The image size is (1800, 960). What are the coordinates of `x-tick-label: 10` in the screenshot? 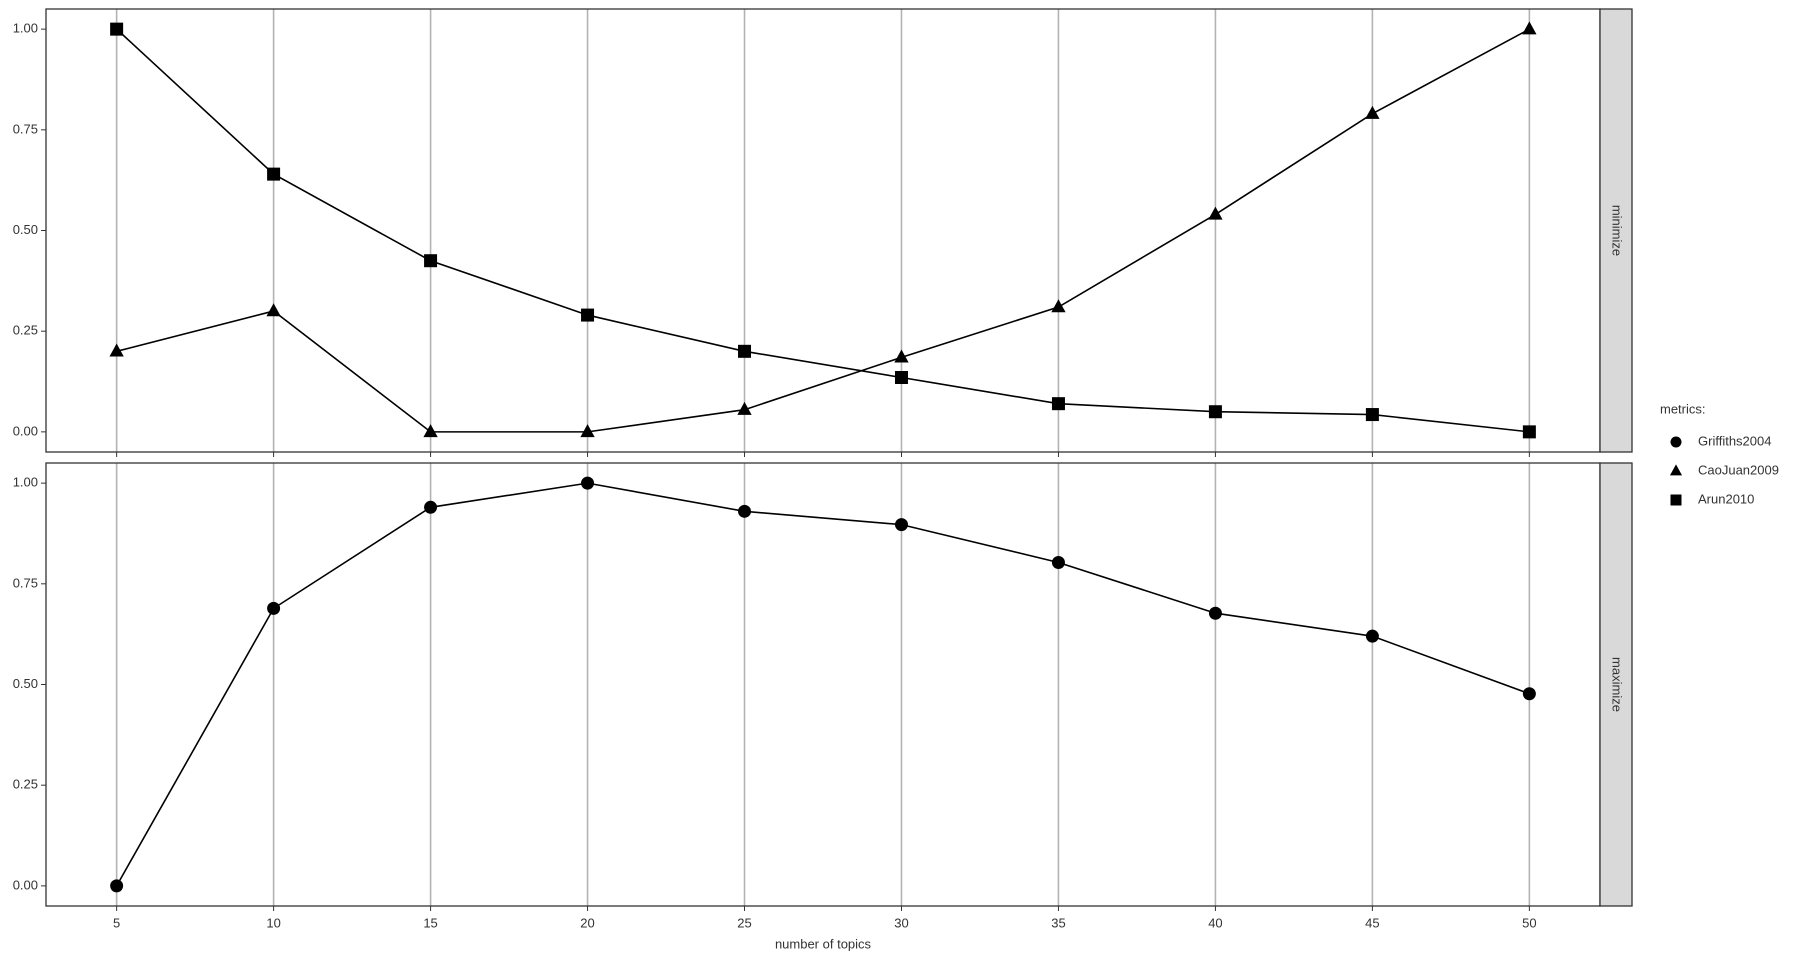 It's located at (273, 922).